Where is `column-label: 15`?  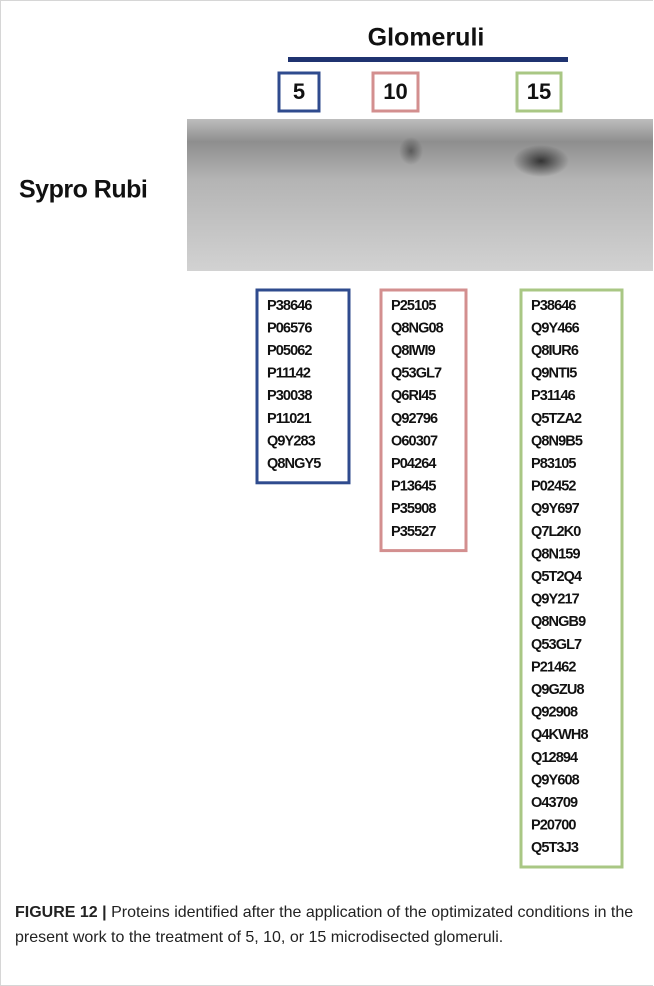
column-label: 15 is located at coordinates (539, 91).